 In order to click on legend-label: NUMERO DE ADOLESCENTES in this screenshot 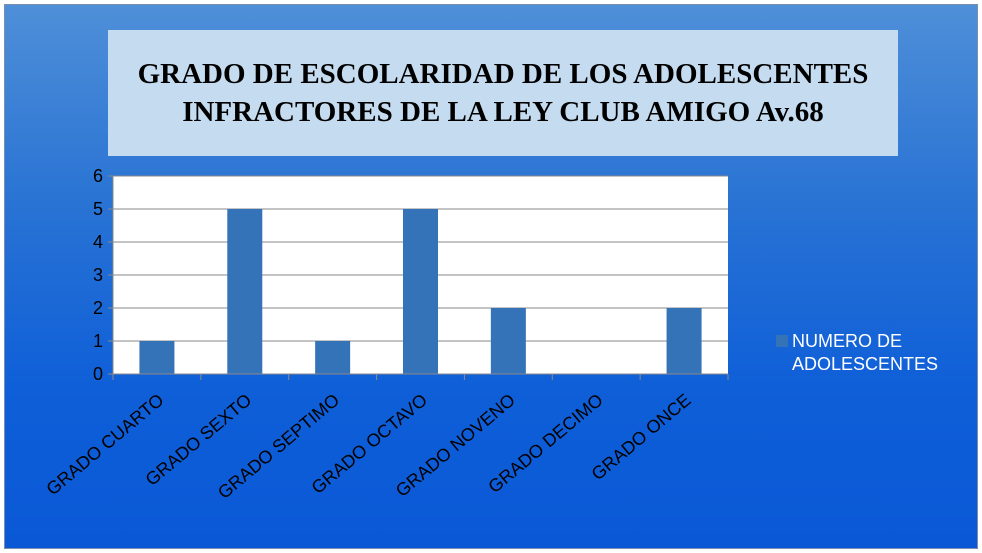, I will do `click(865, 352)`.